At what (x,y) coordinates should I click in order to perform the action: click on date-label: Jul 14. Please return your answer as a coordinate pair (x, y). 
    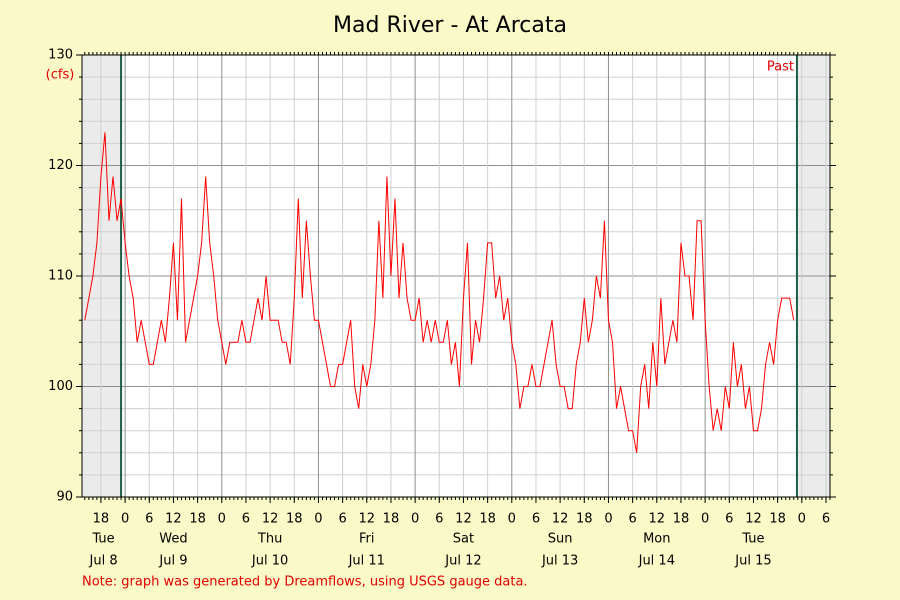
    Looking at the image, I should click on (656, 561).